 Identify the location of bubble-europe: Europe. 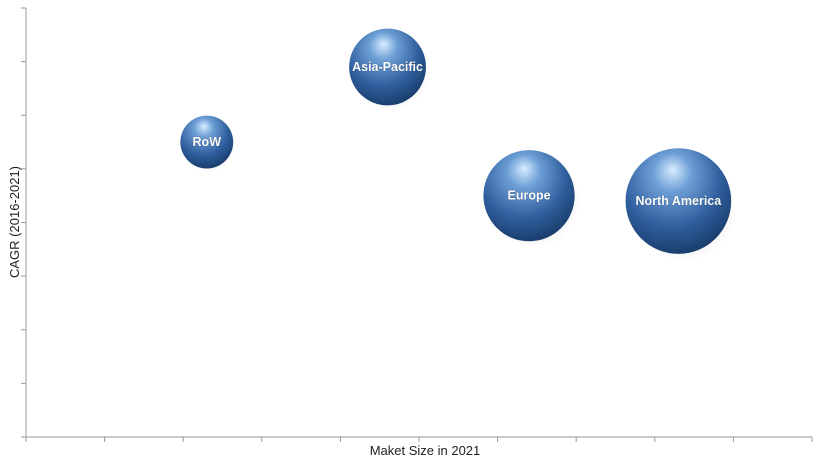
(531, 199).